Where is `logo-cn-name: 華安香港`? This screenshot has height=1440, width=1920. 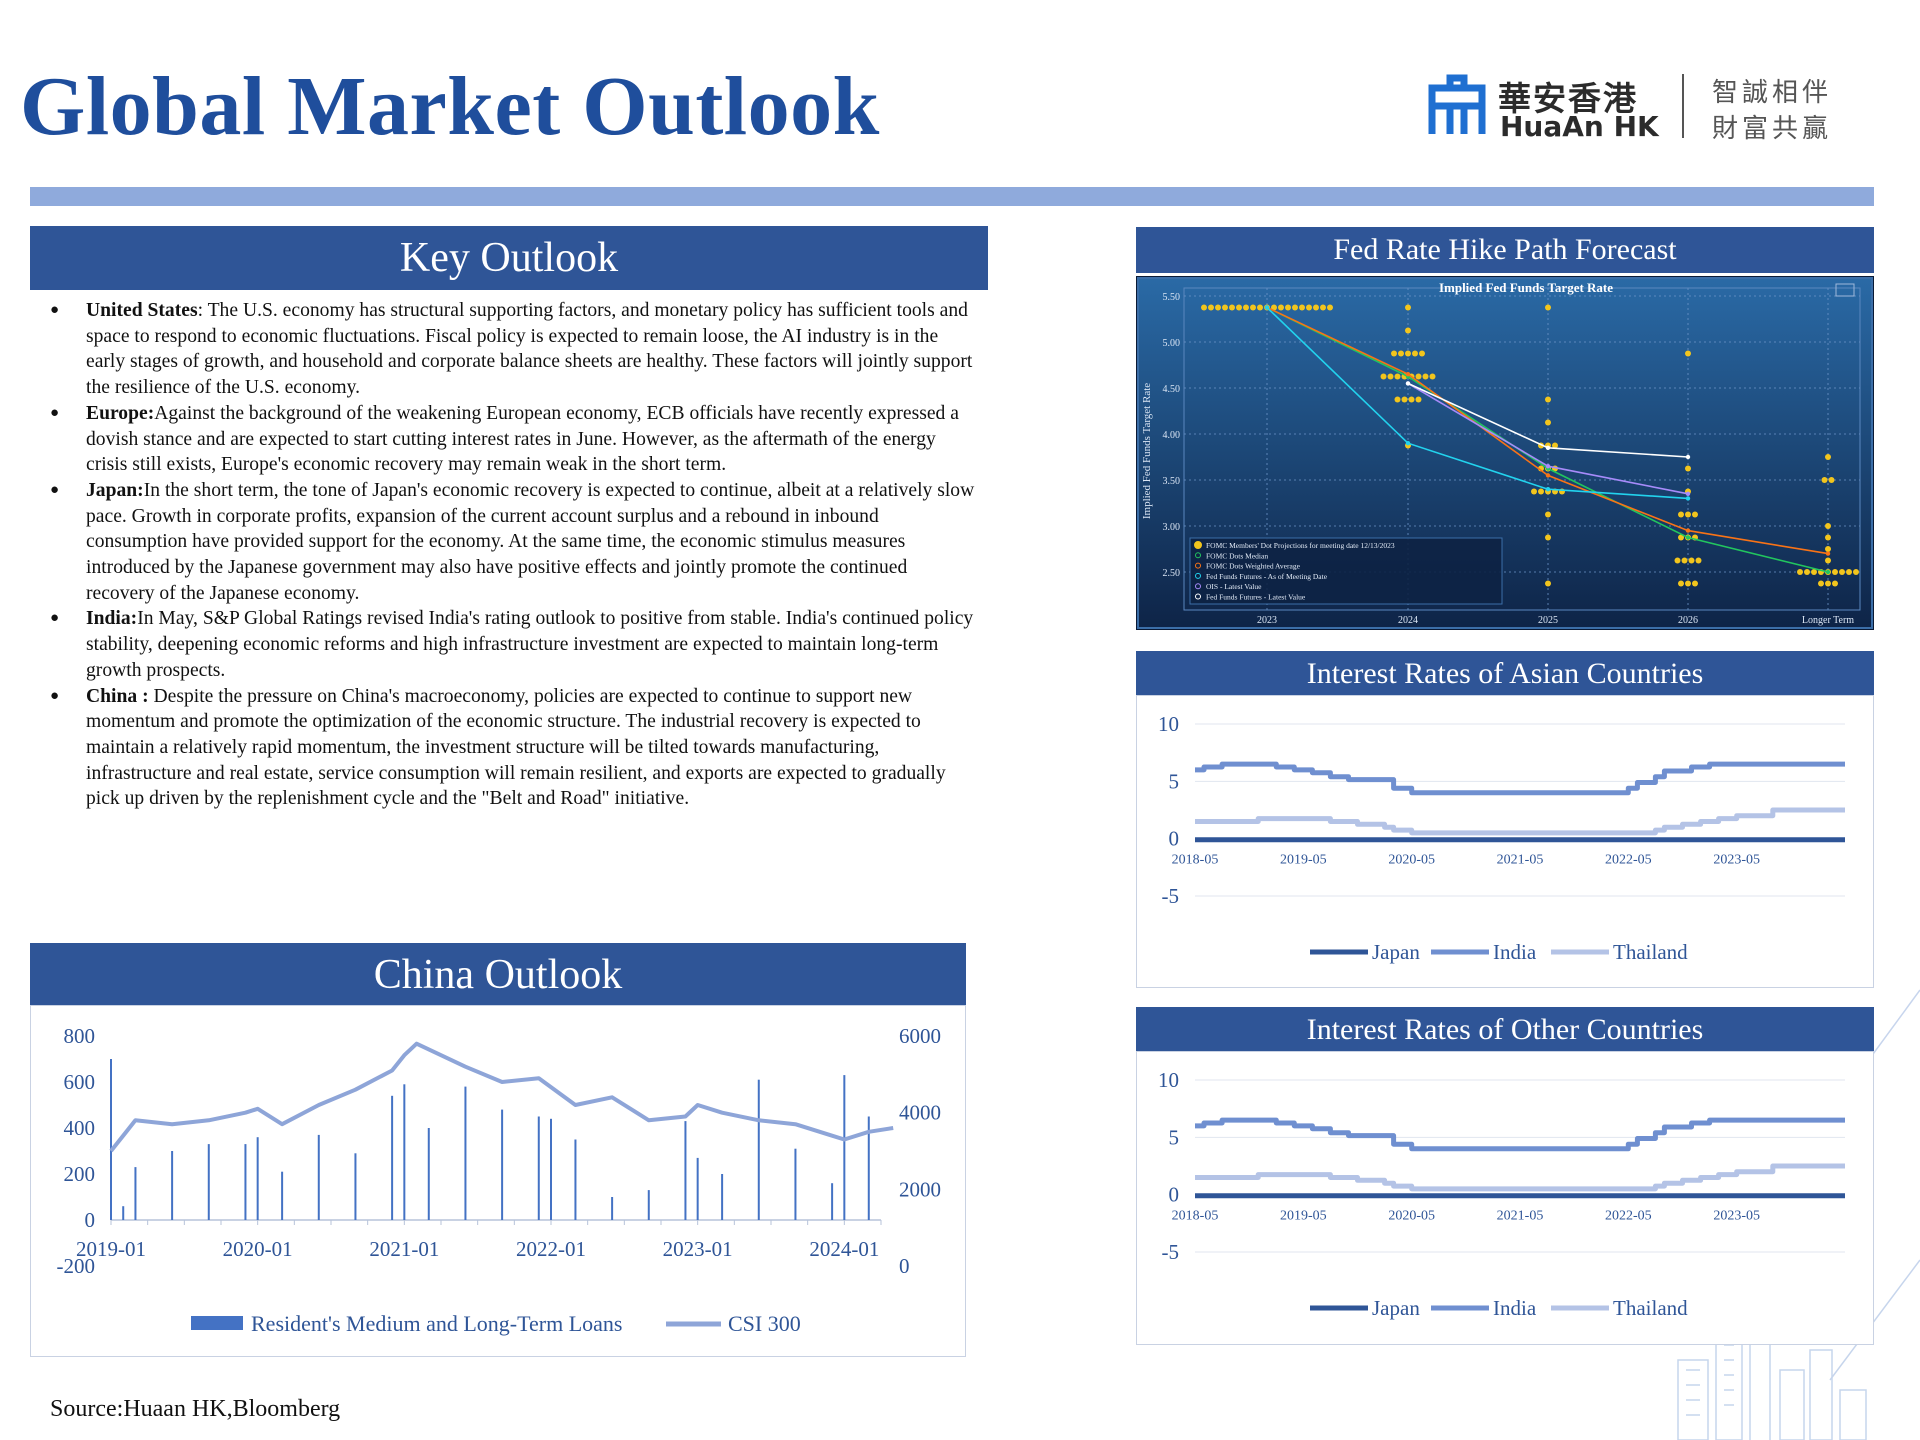 logo-cn-name: 華安香港 is located at coordinates (1568, 98).